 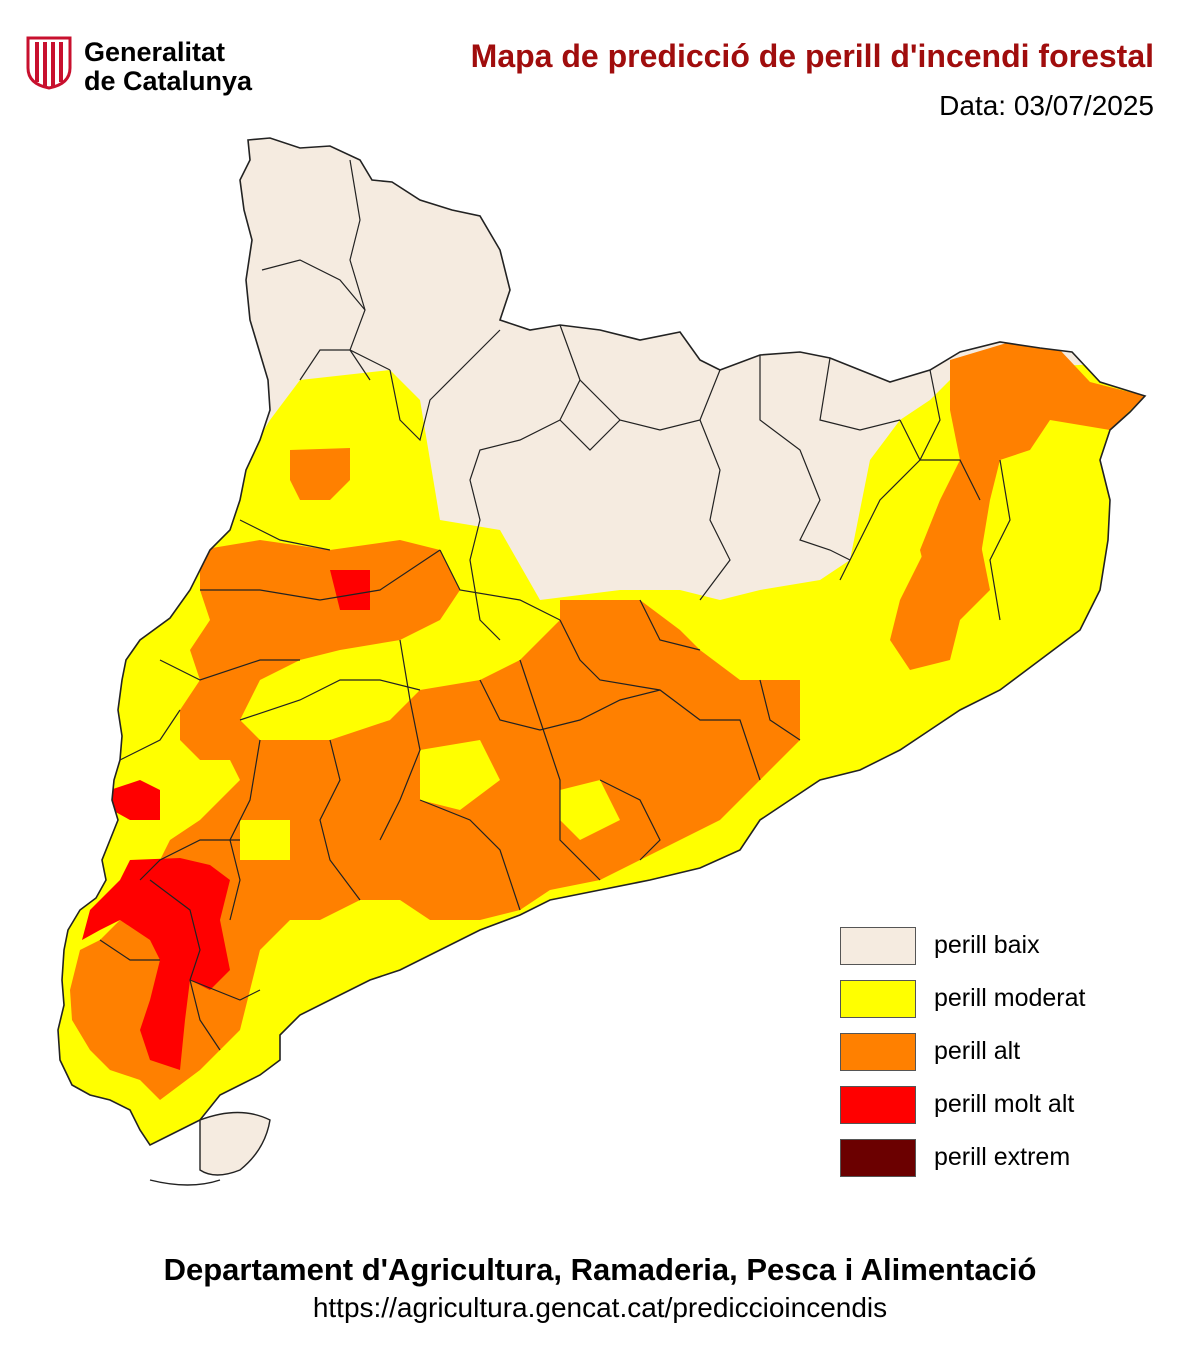 What do you see at coordinates (156, 964) in the screenshot?
I see `zone-perill-molt-alt-south` at bounding box center [156, 964].